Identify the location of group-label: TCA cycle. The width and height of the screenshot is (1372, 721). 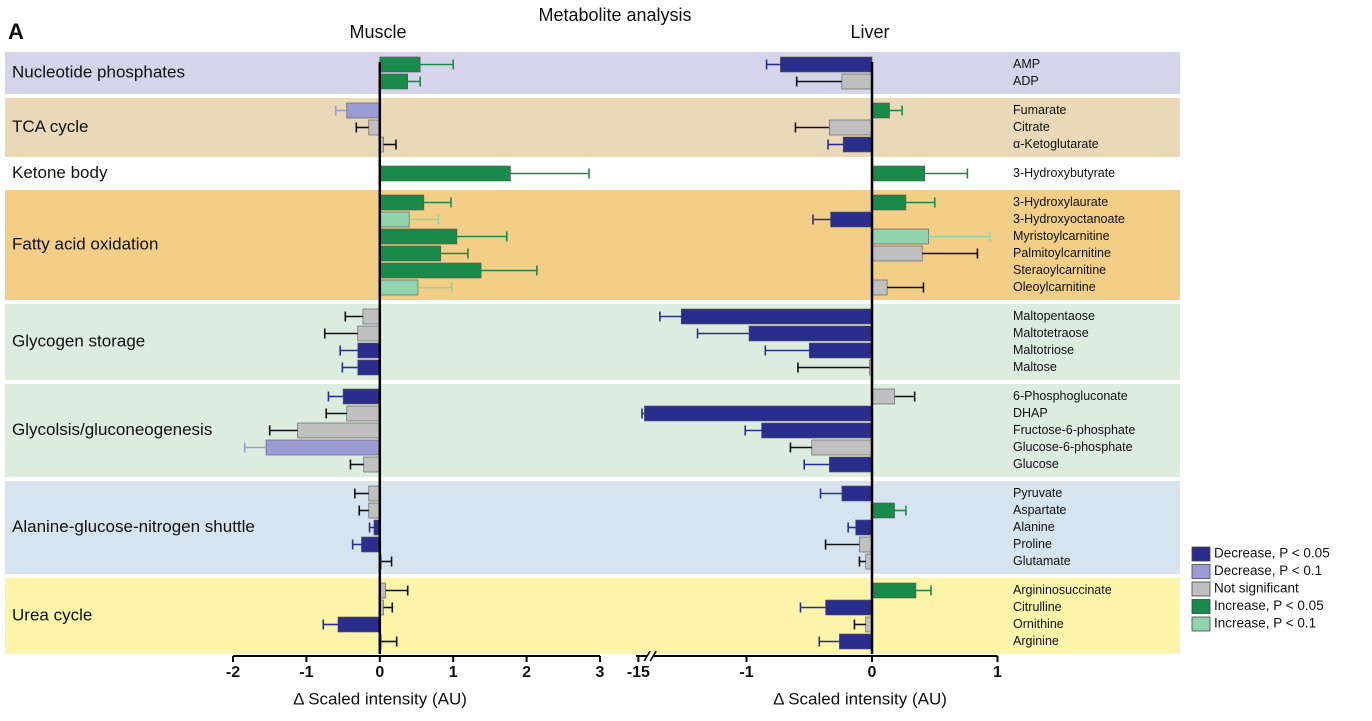
(50, 126).